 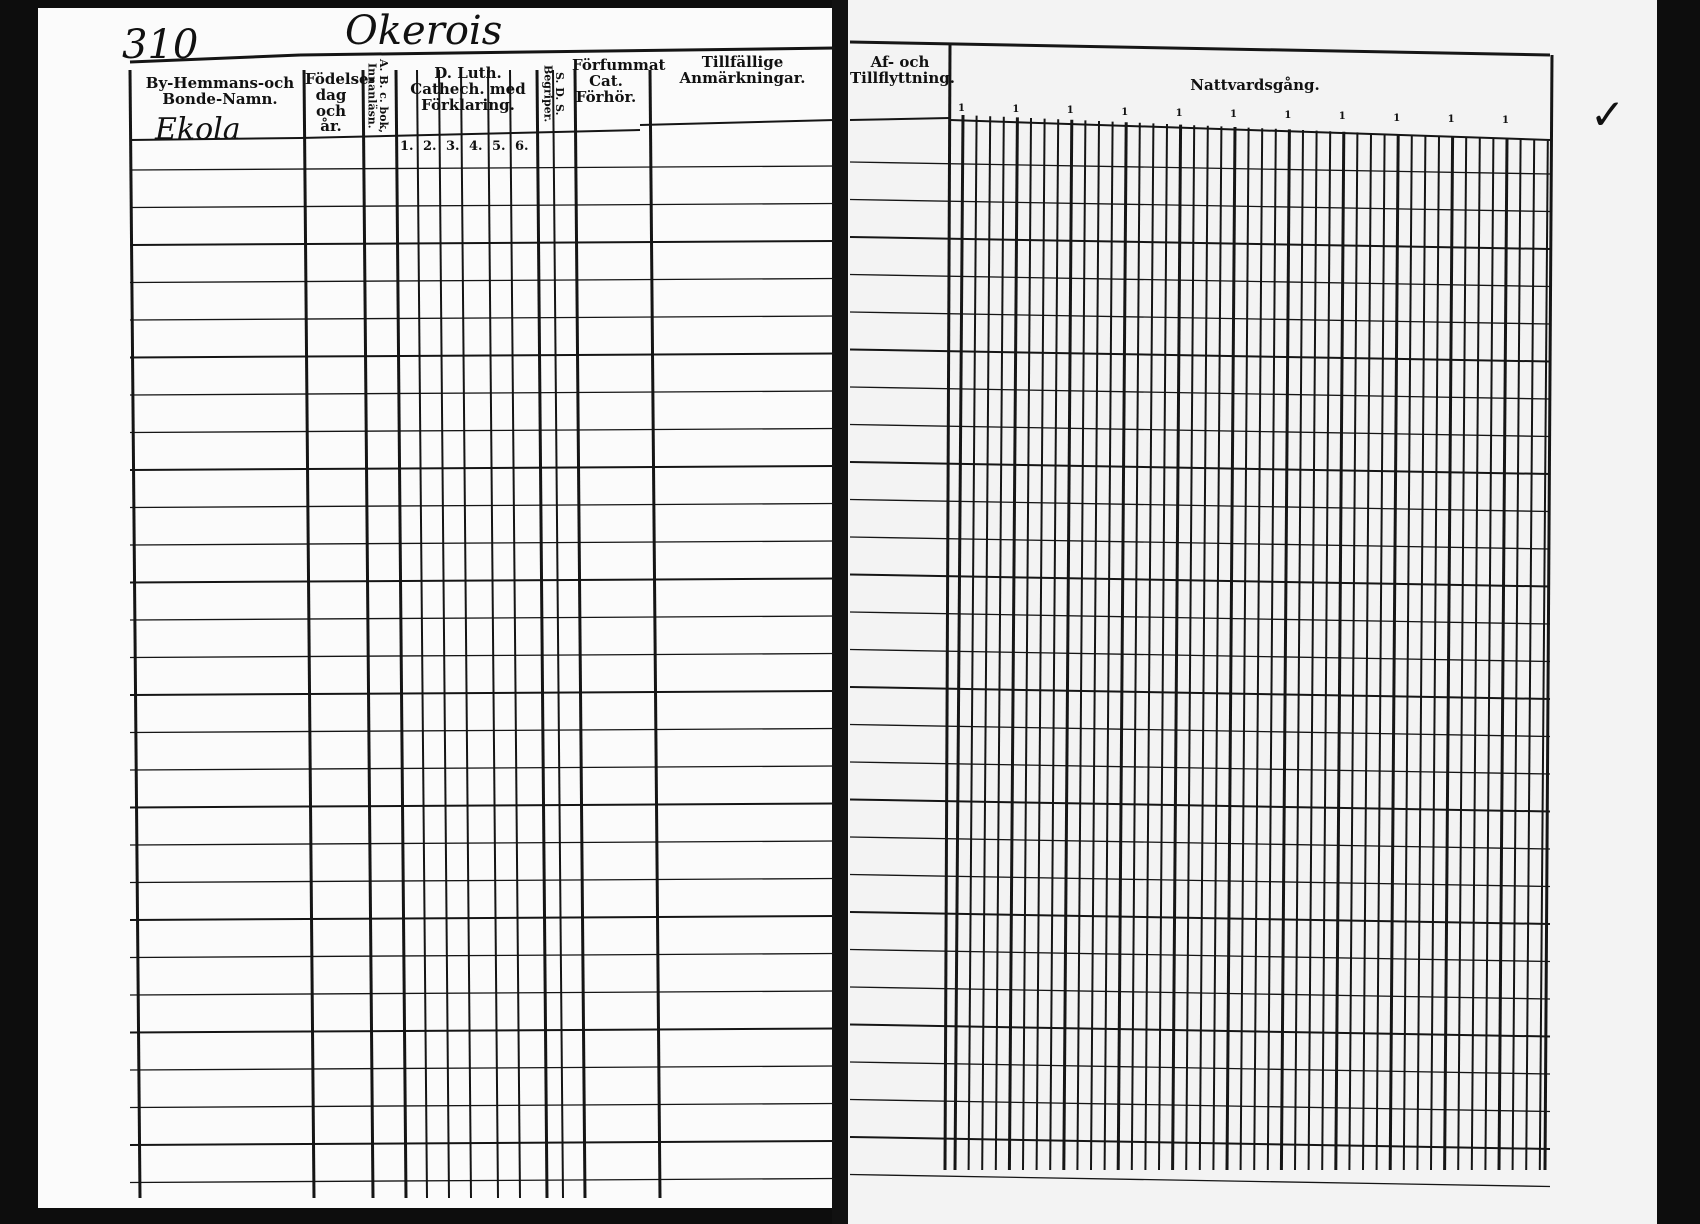 I want to click on catechism-column-number: 1., so click(x=407, y=146).